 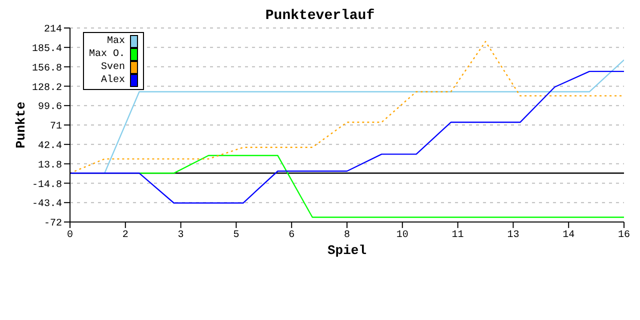 I want to click on y-tick-label: 42.4, so click(x=50, y=146).